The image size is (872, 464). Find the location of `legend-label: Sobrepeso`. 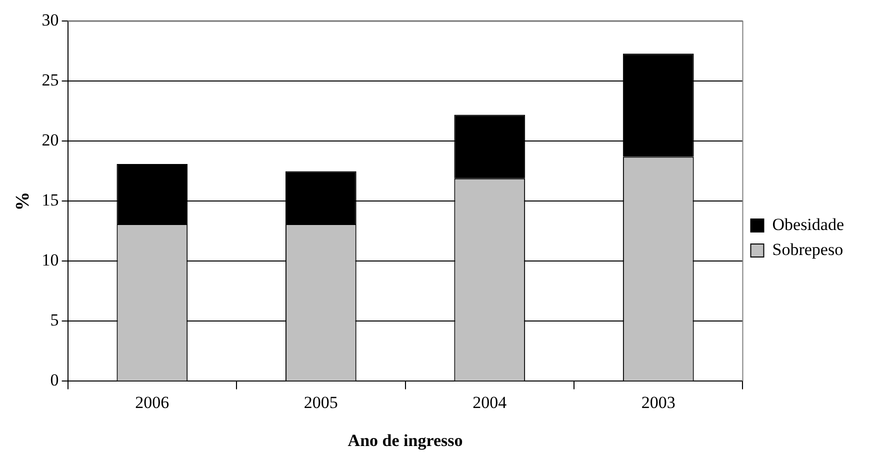

legend-label: Sobrepeso is located at coordinates (808, 249).